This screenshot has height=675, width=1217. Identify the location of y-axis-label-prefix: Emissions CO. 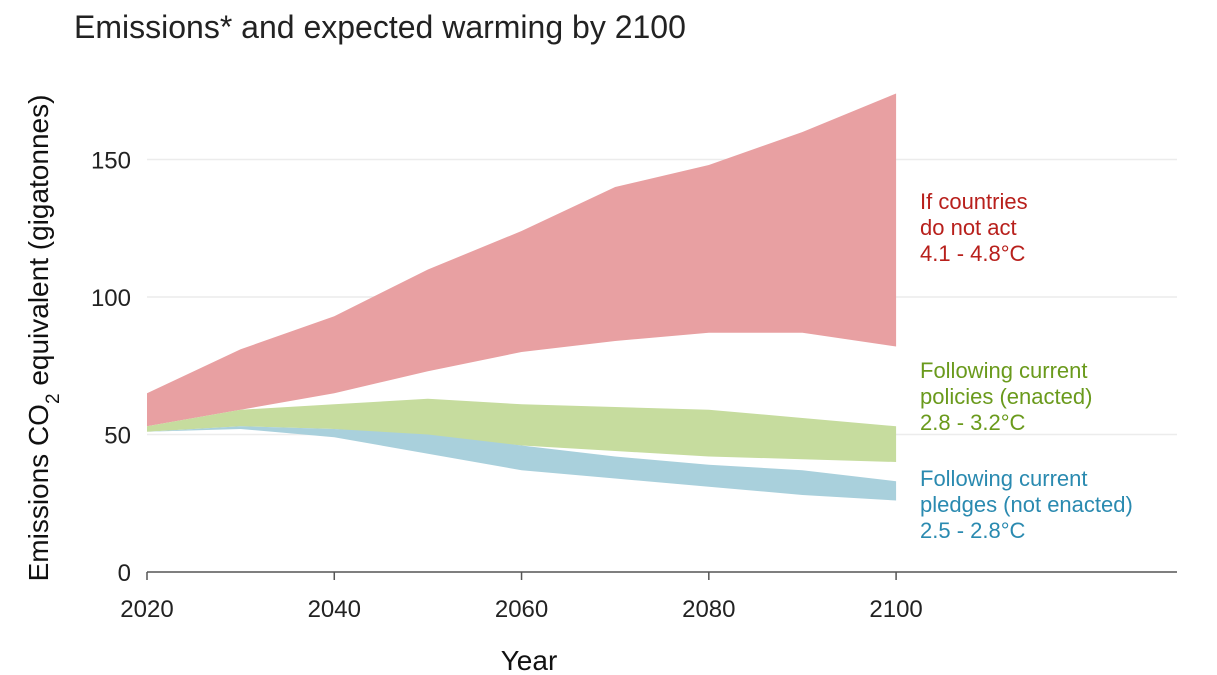
(38, 492).